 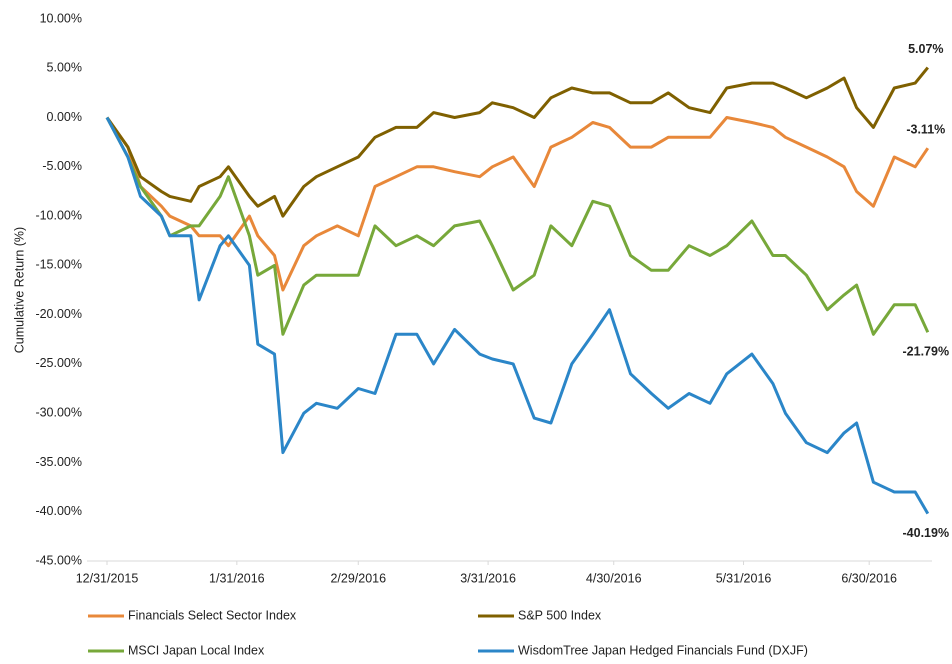 What do you see at coordinates (62, 166) in the screenshot?
I see `y-tick-label: -5.00%` at bounding box center [62, 166].